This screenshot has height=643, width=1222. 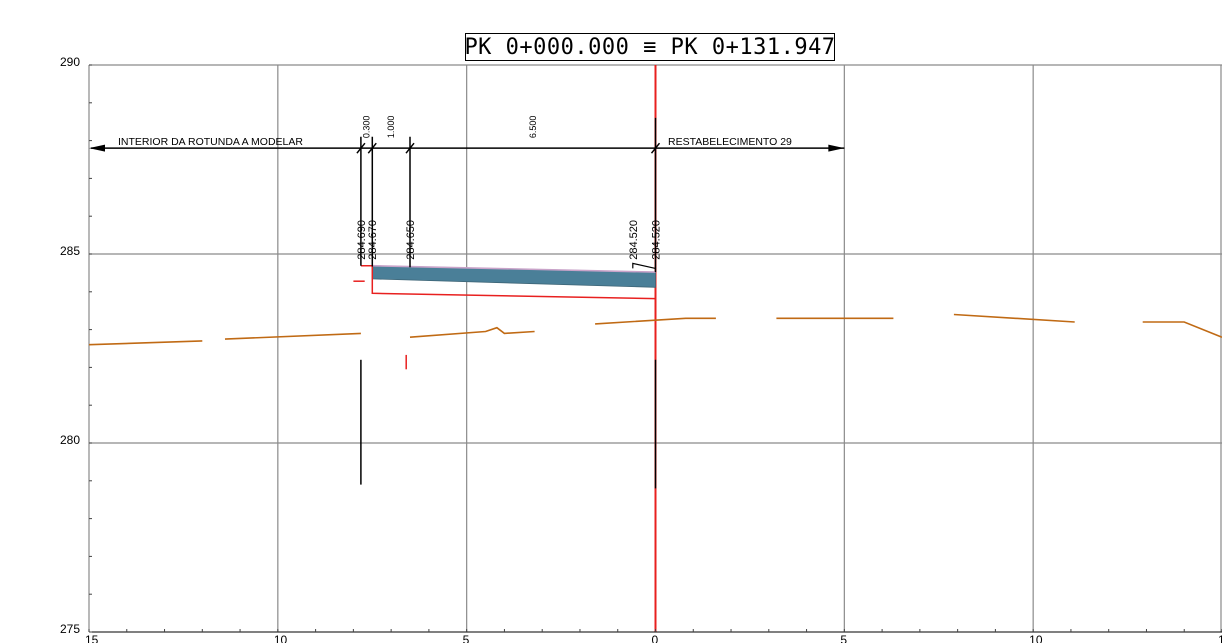 I want to click on elevation-label: 284.650, so click(x=411, y=240).